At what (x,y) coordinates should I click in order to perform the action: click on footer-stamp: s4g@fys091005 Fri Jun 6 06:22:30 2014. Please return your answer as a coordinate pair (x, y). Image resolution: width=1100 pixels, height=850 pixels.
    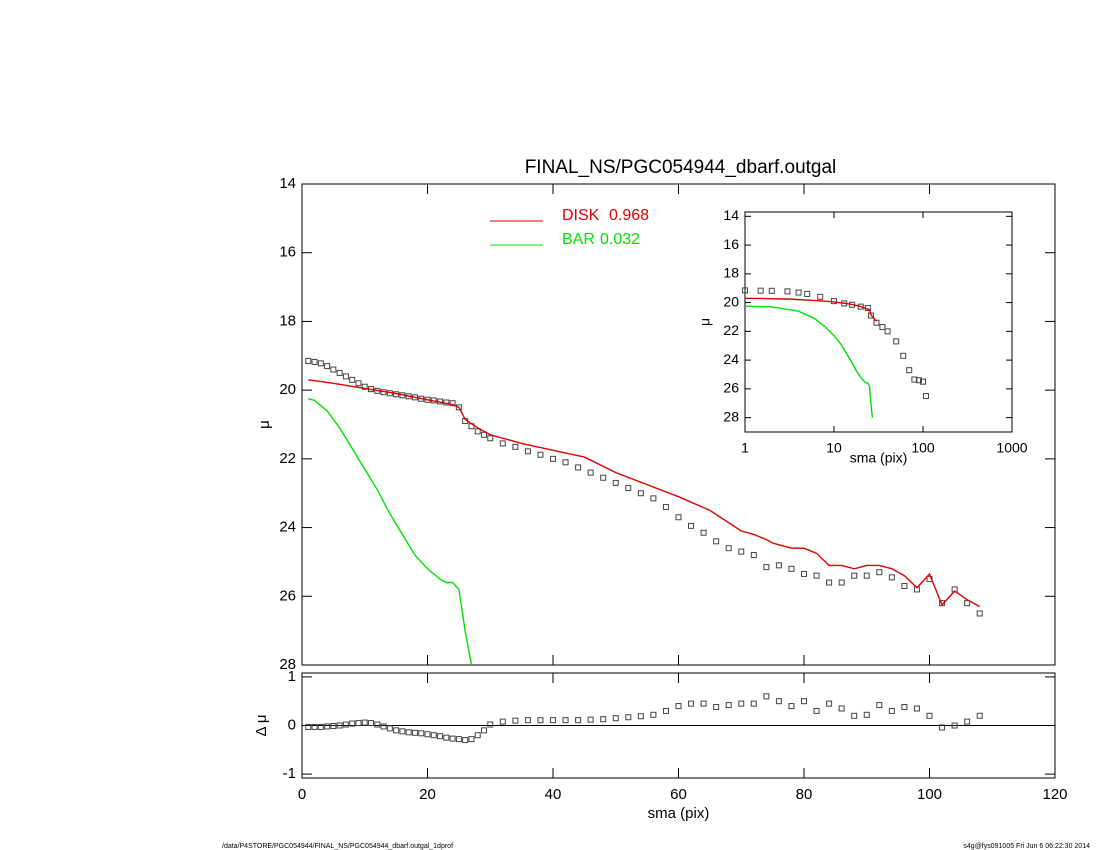
    Looking at the image, I should click on (1026, 846).